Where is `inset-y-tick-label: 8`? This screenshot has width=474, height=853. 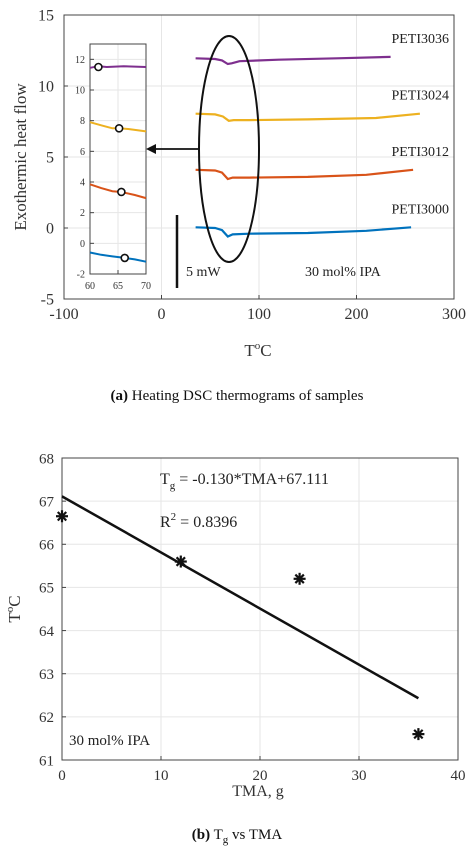 inset-y-tick-label: 8 is located at coordinates (82, 121).